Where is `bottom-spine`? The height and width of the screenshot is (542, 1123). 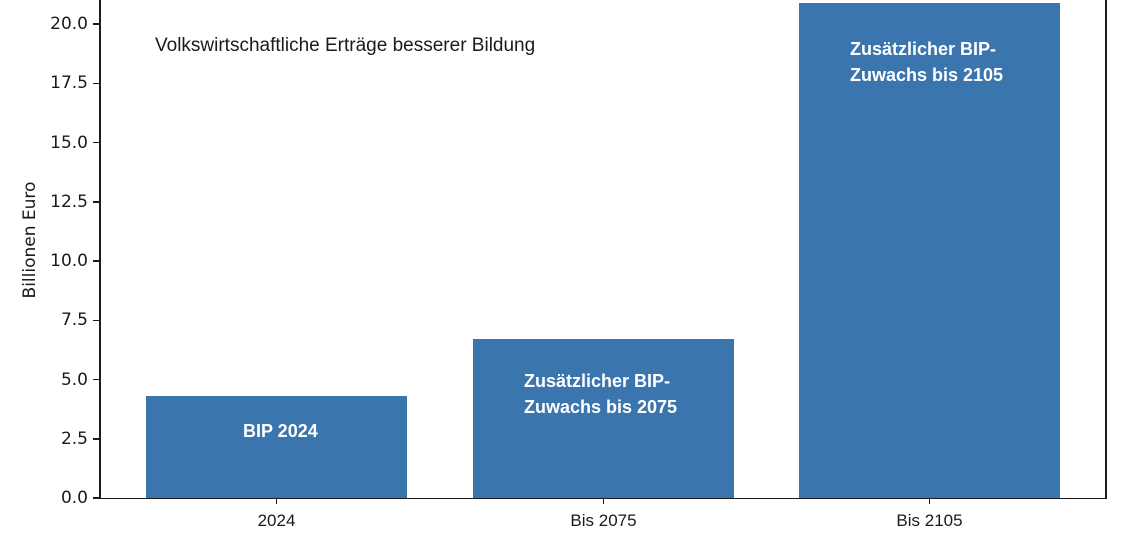 bottom-spine is located at coordinates (603, 498).